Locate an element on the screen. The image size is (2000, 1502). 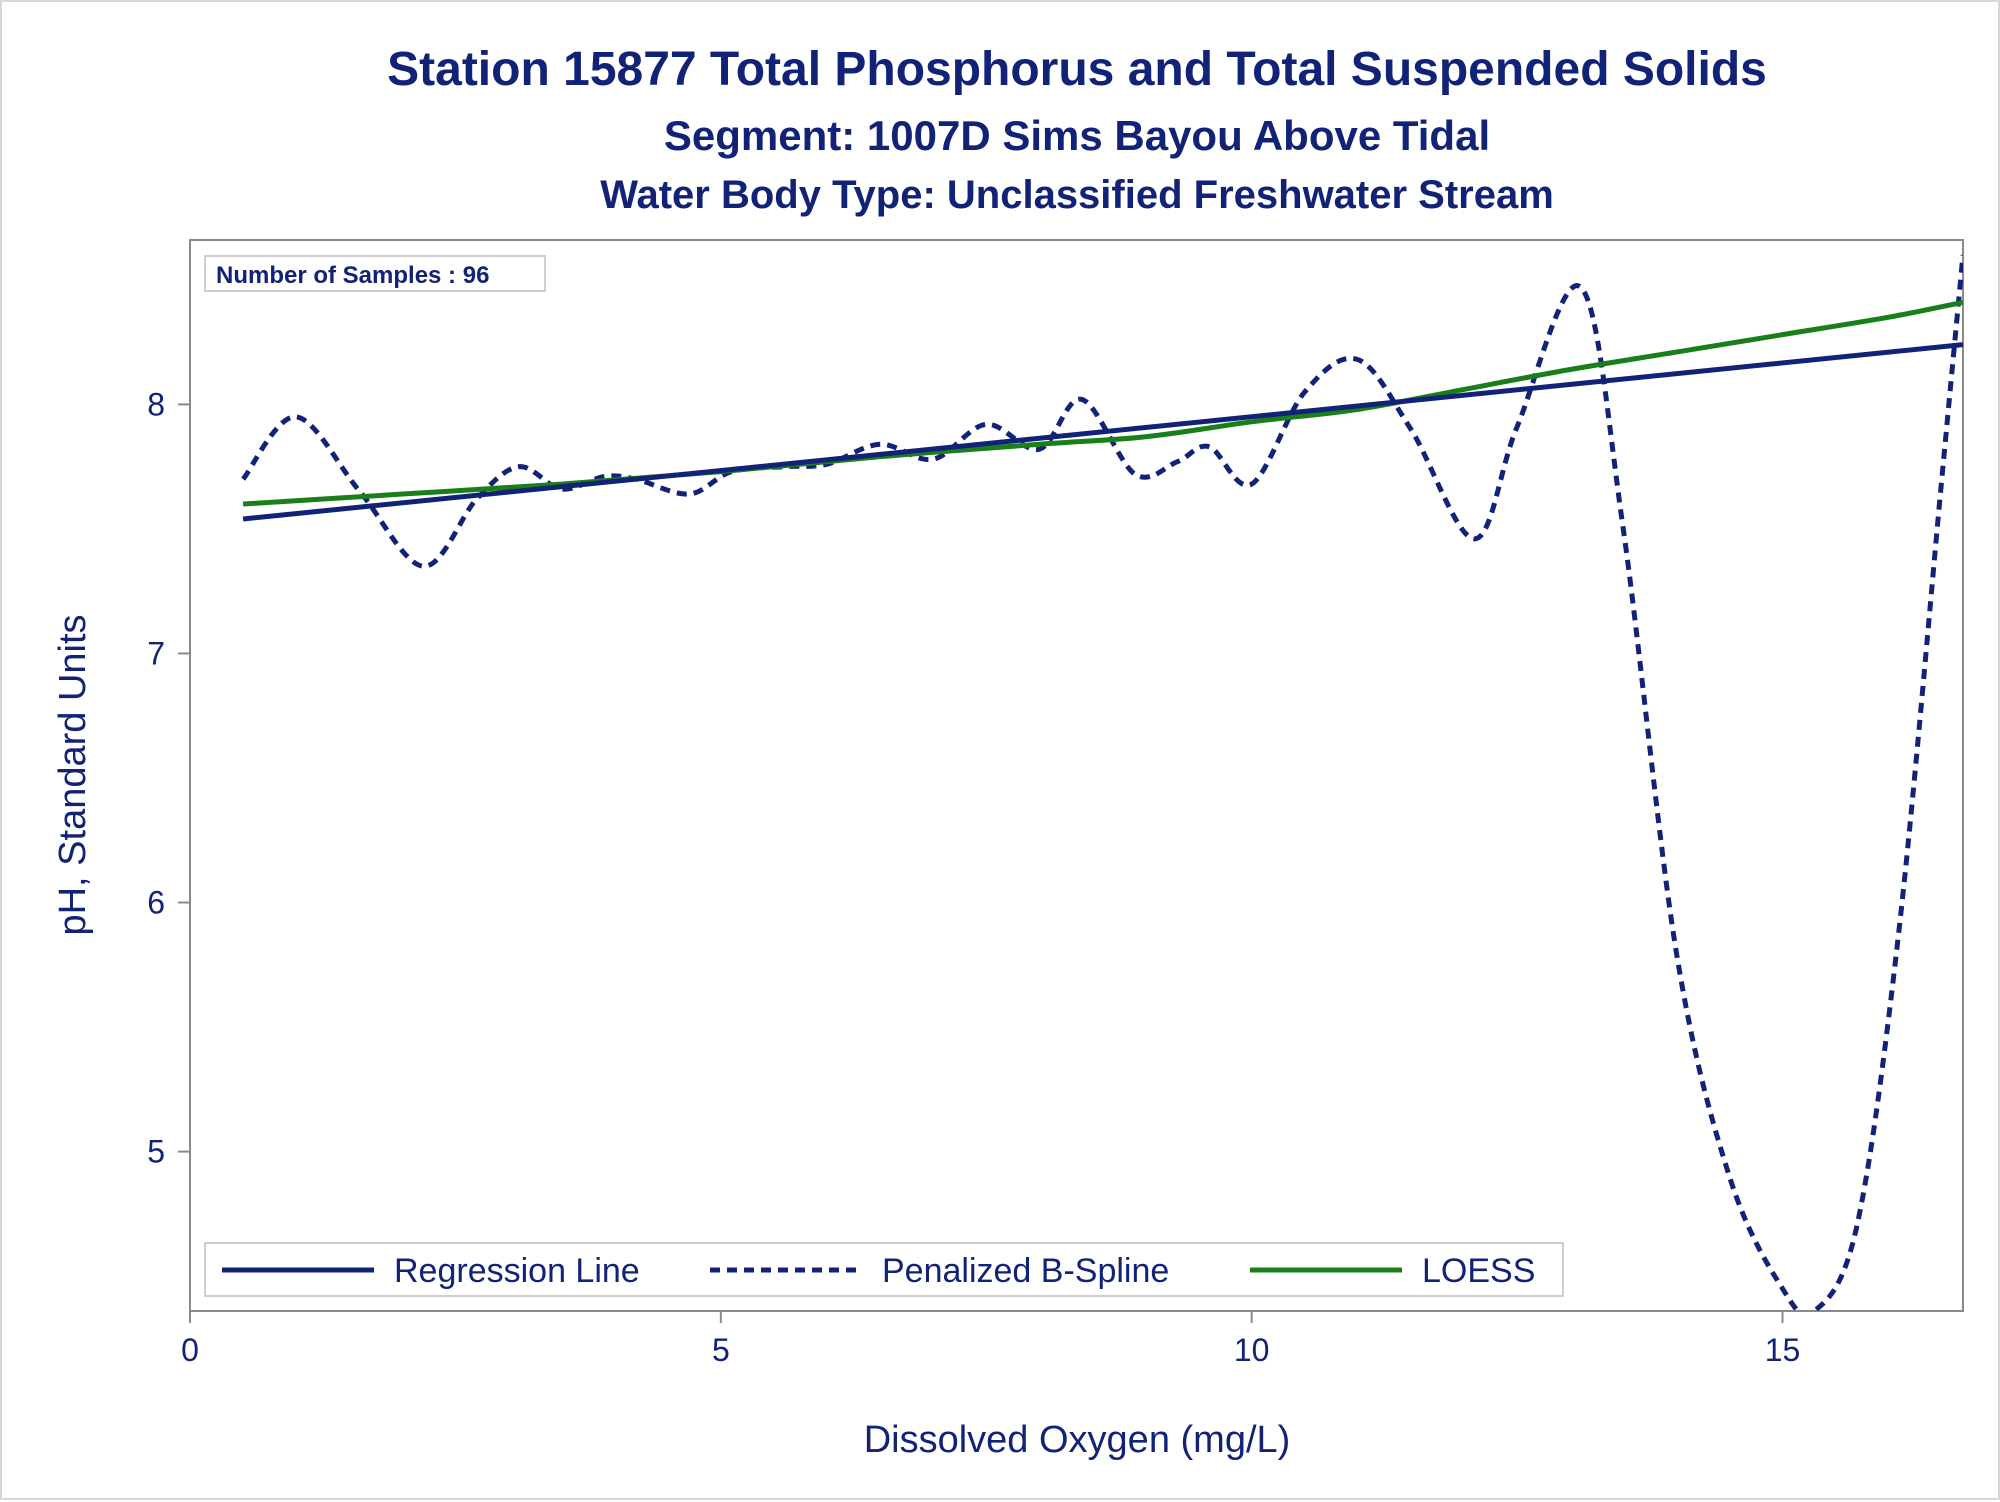
sample-count-box is located at coordinates (375, 273).